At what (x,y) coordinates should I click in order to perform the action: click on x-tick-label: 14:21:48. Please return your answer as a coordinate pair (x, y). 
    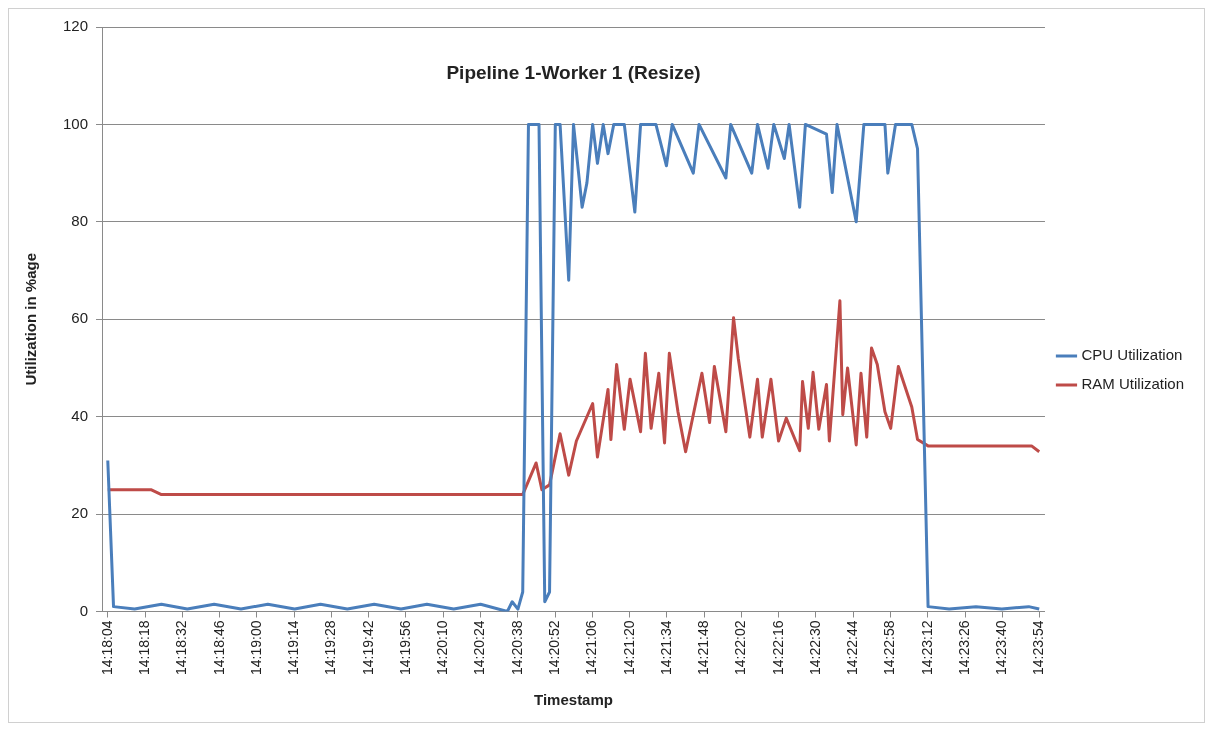
    Looking at the image, I should click on (702, 647).